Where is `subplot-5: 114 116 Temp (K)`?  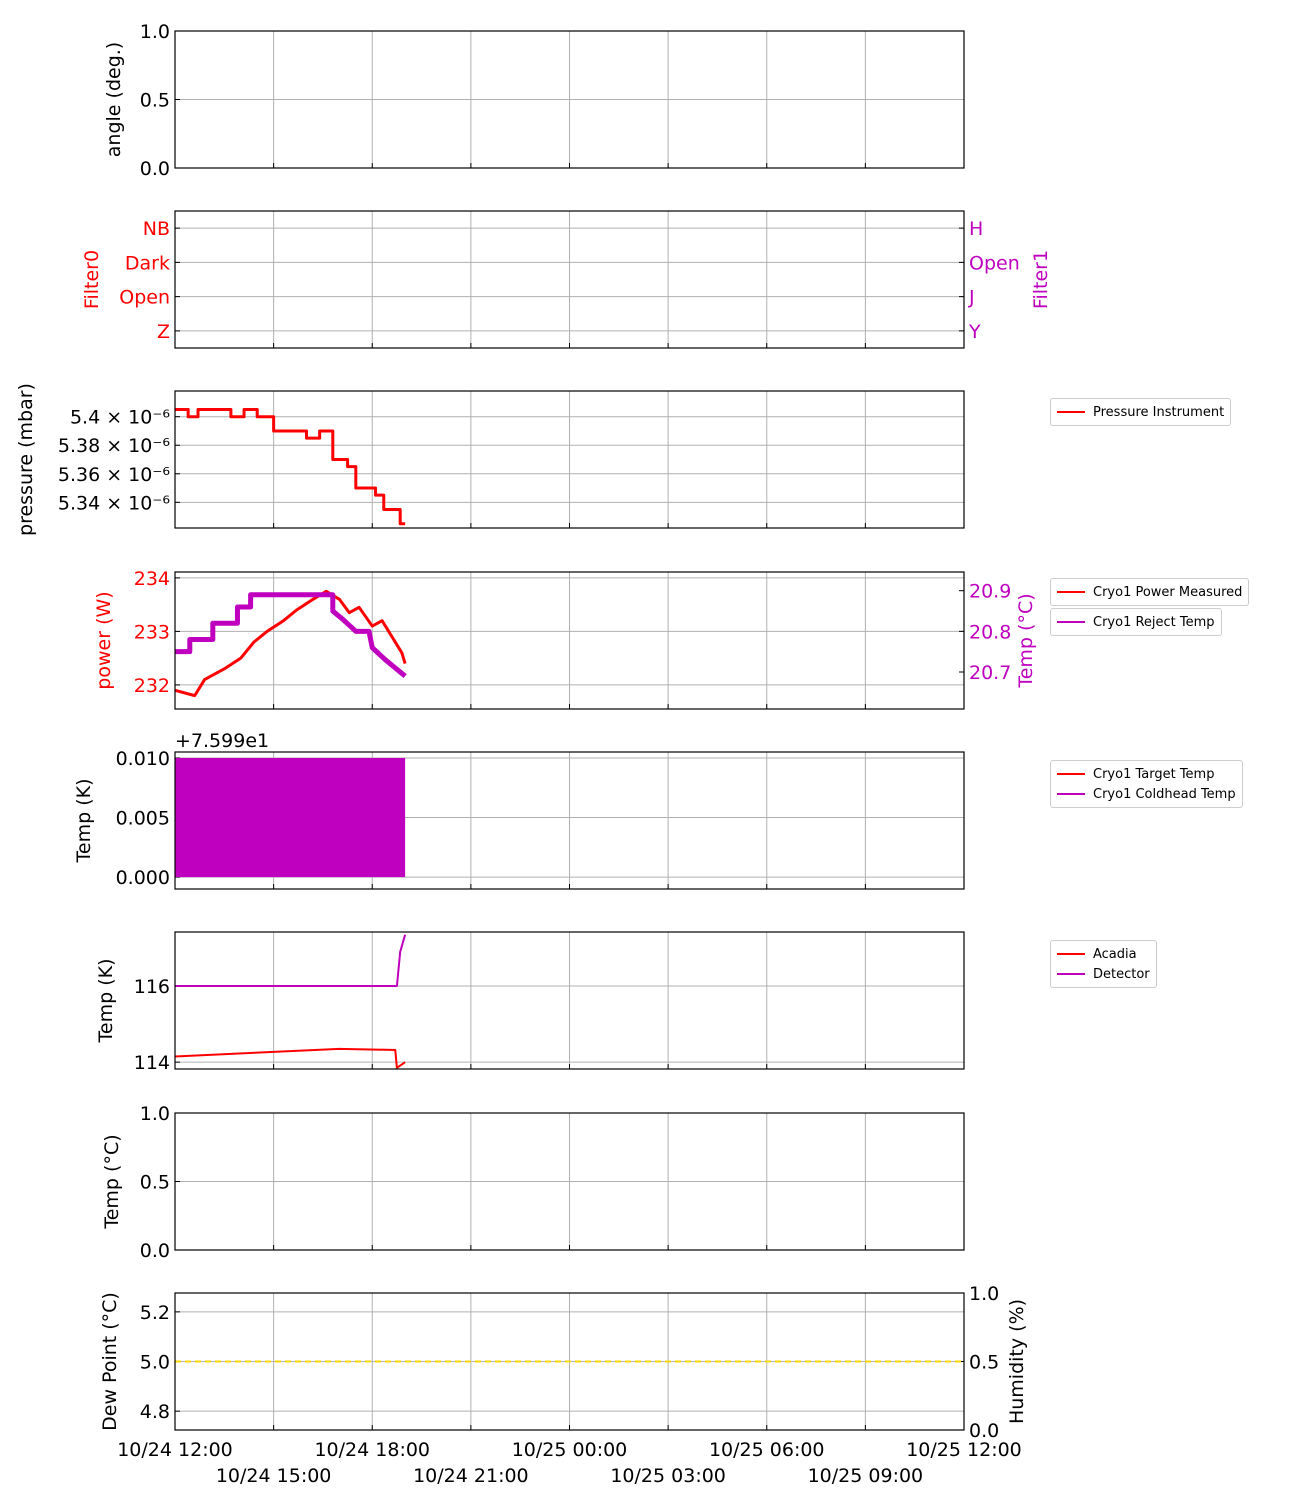
subplot-5: 114 116 Temp (K) is located at coordinates (530, 1002).